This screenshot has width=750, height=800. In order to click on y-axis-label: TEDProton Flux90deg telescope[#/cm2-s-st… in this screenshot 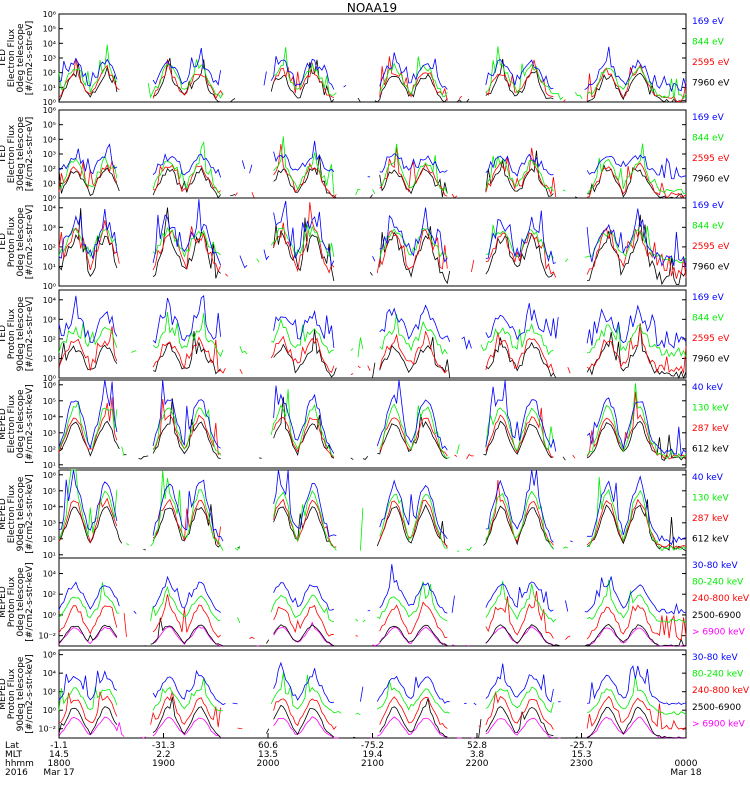, I will do `click(17, 333)`.